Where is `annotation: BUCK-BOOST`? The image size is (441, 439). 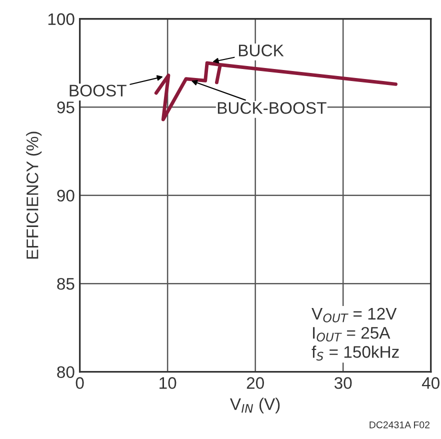 annotation: BUCK-BOOST is located at coordinates (272, 108).